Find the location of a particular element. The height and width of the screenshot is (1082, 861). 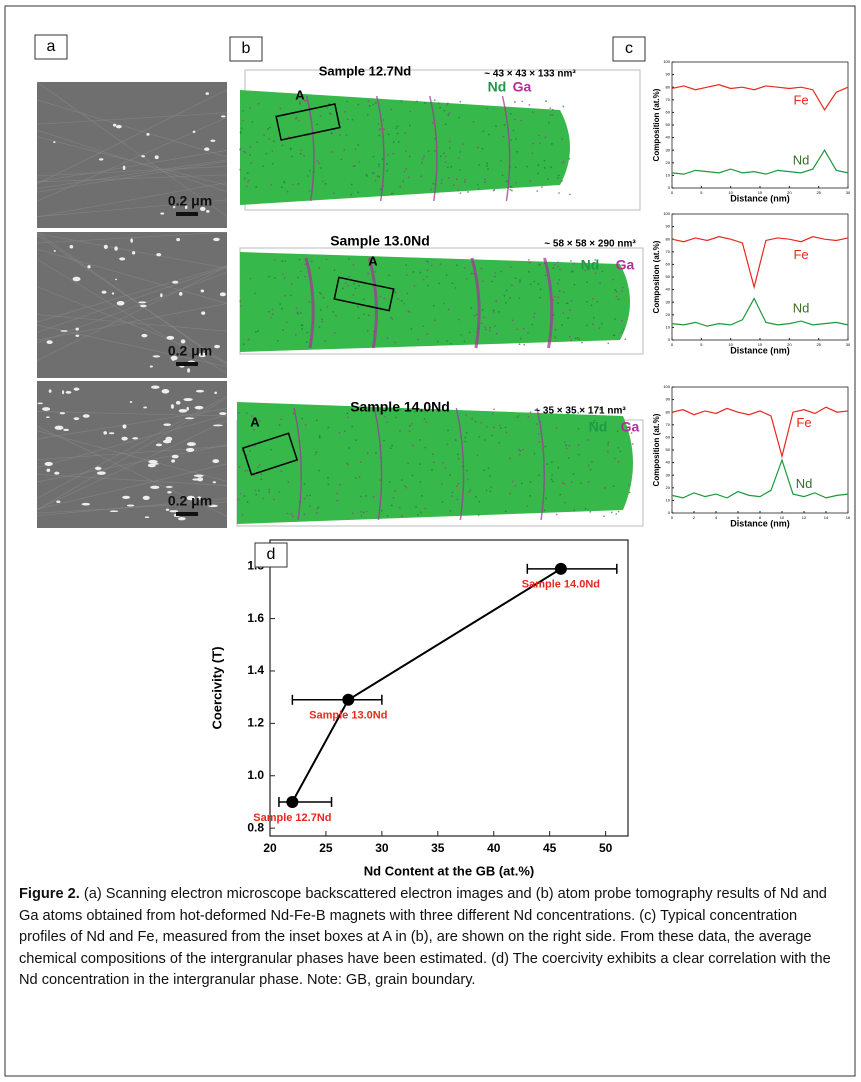

profile-line is located at coordinates (760, 478).